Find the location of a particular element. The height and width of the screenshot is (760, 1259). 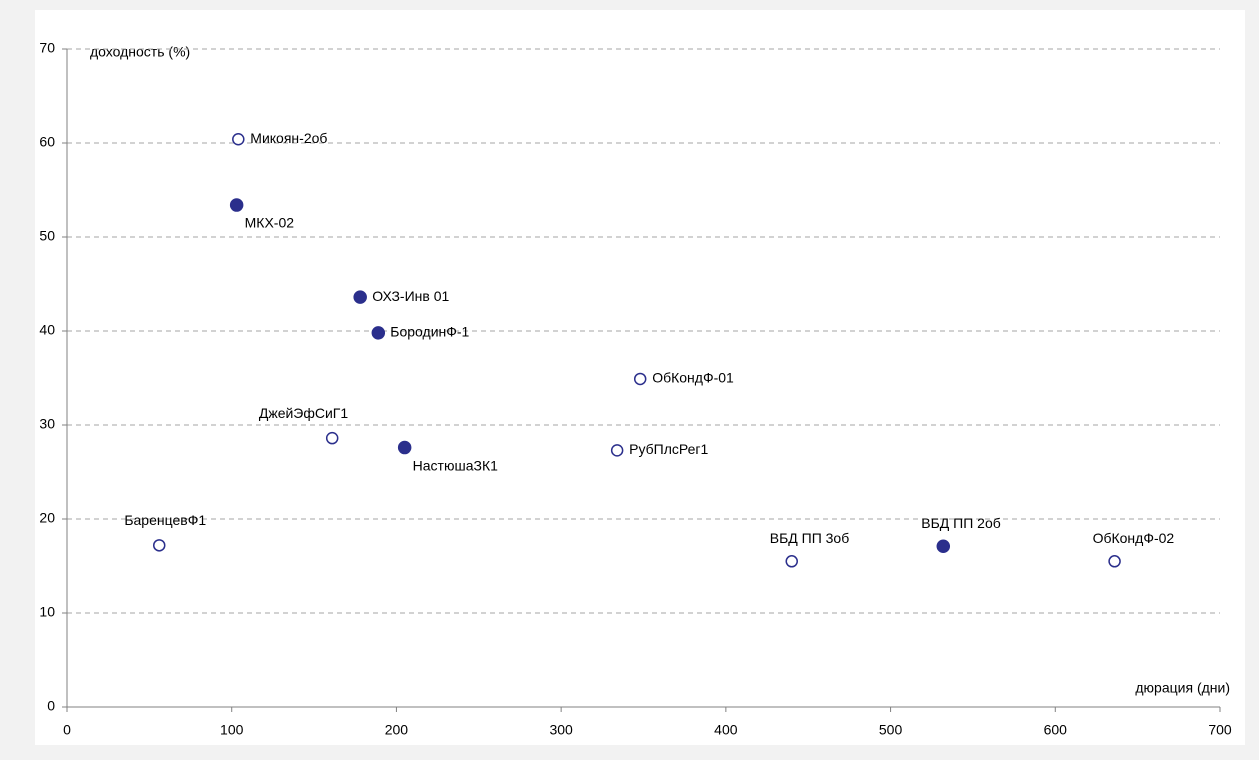

x-tick-label: 400 is located at coordinates (726, 730).